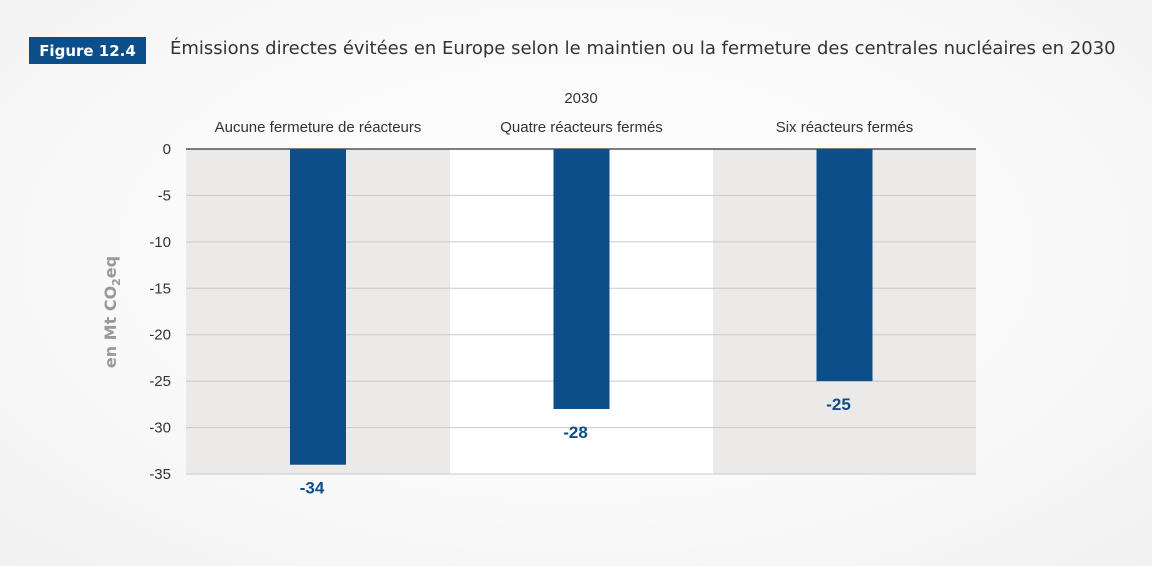 Image resolution: width=1152 pixels, height=566 pixels. What do you see at coordinates (112, 312) in the screenshot?
I see `y-axis-label: en Mt CO2eq` at bounding box center [112, 312].